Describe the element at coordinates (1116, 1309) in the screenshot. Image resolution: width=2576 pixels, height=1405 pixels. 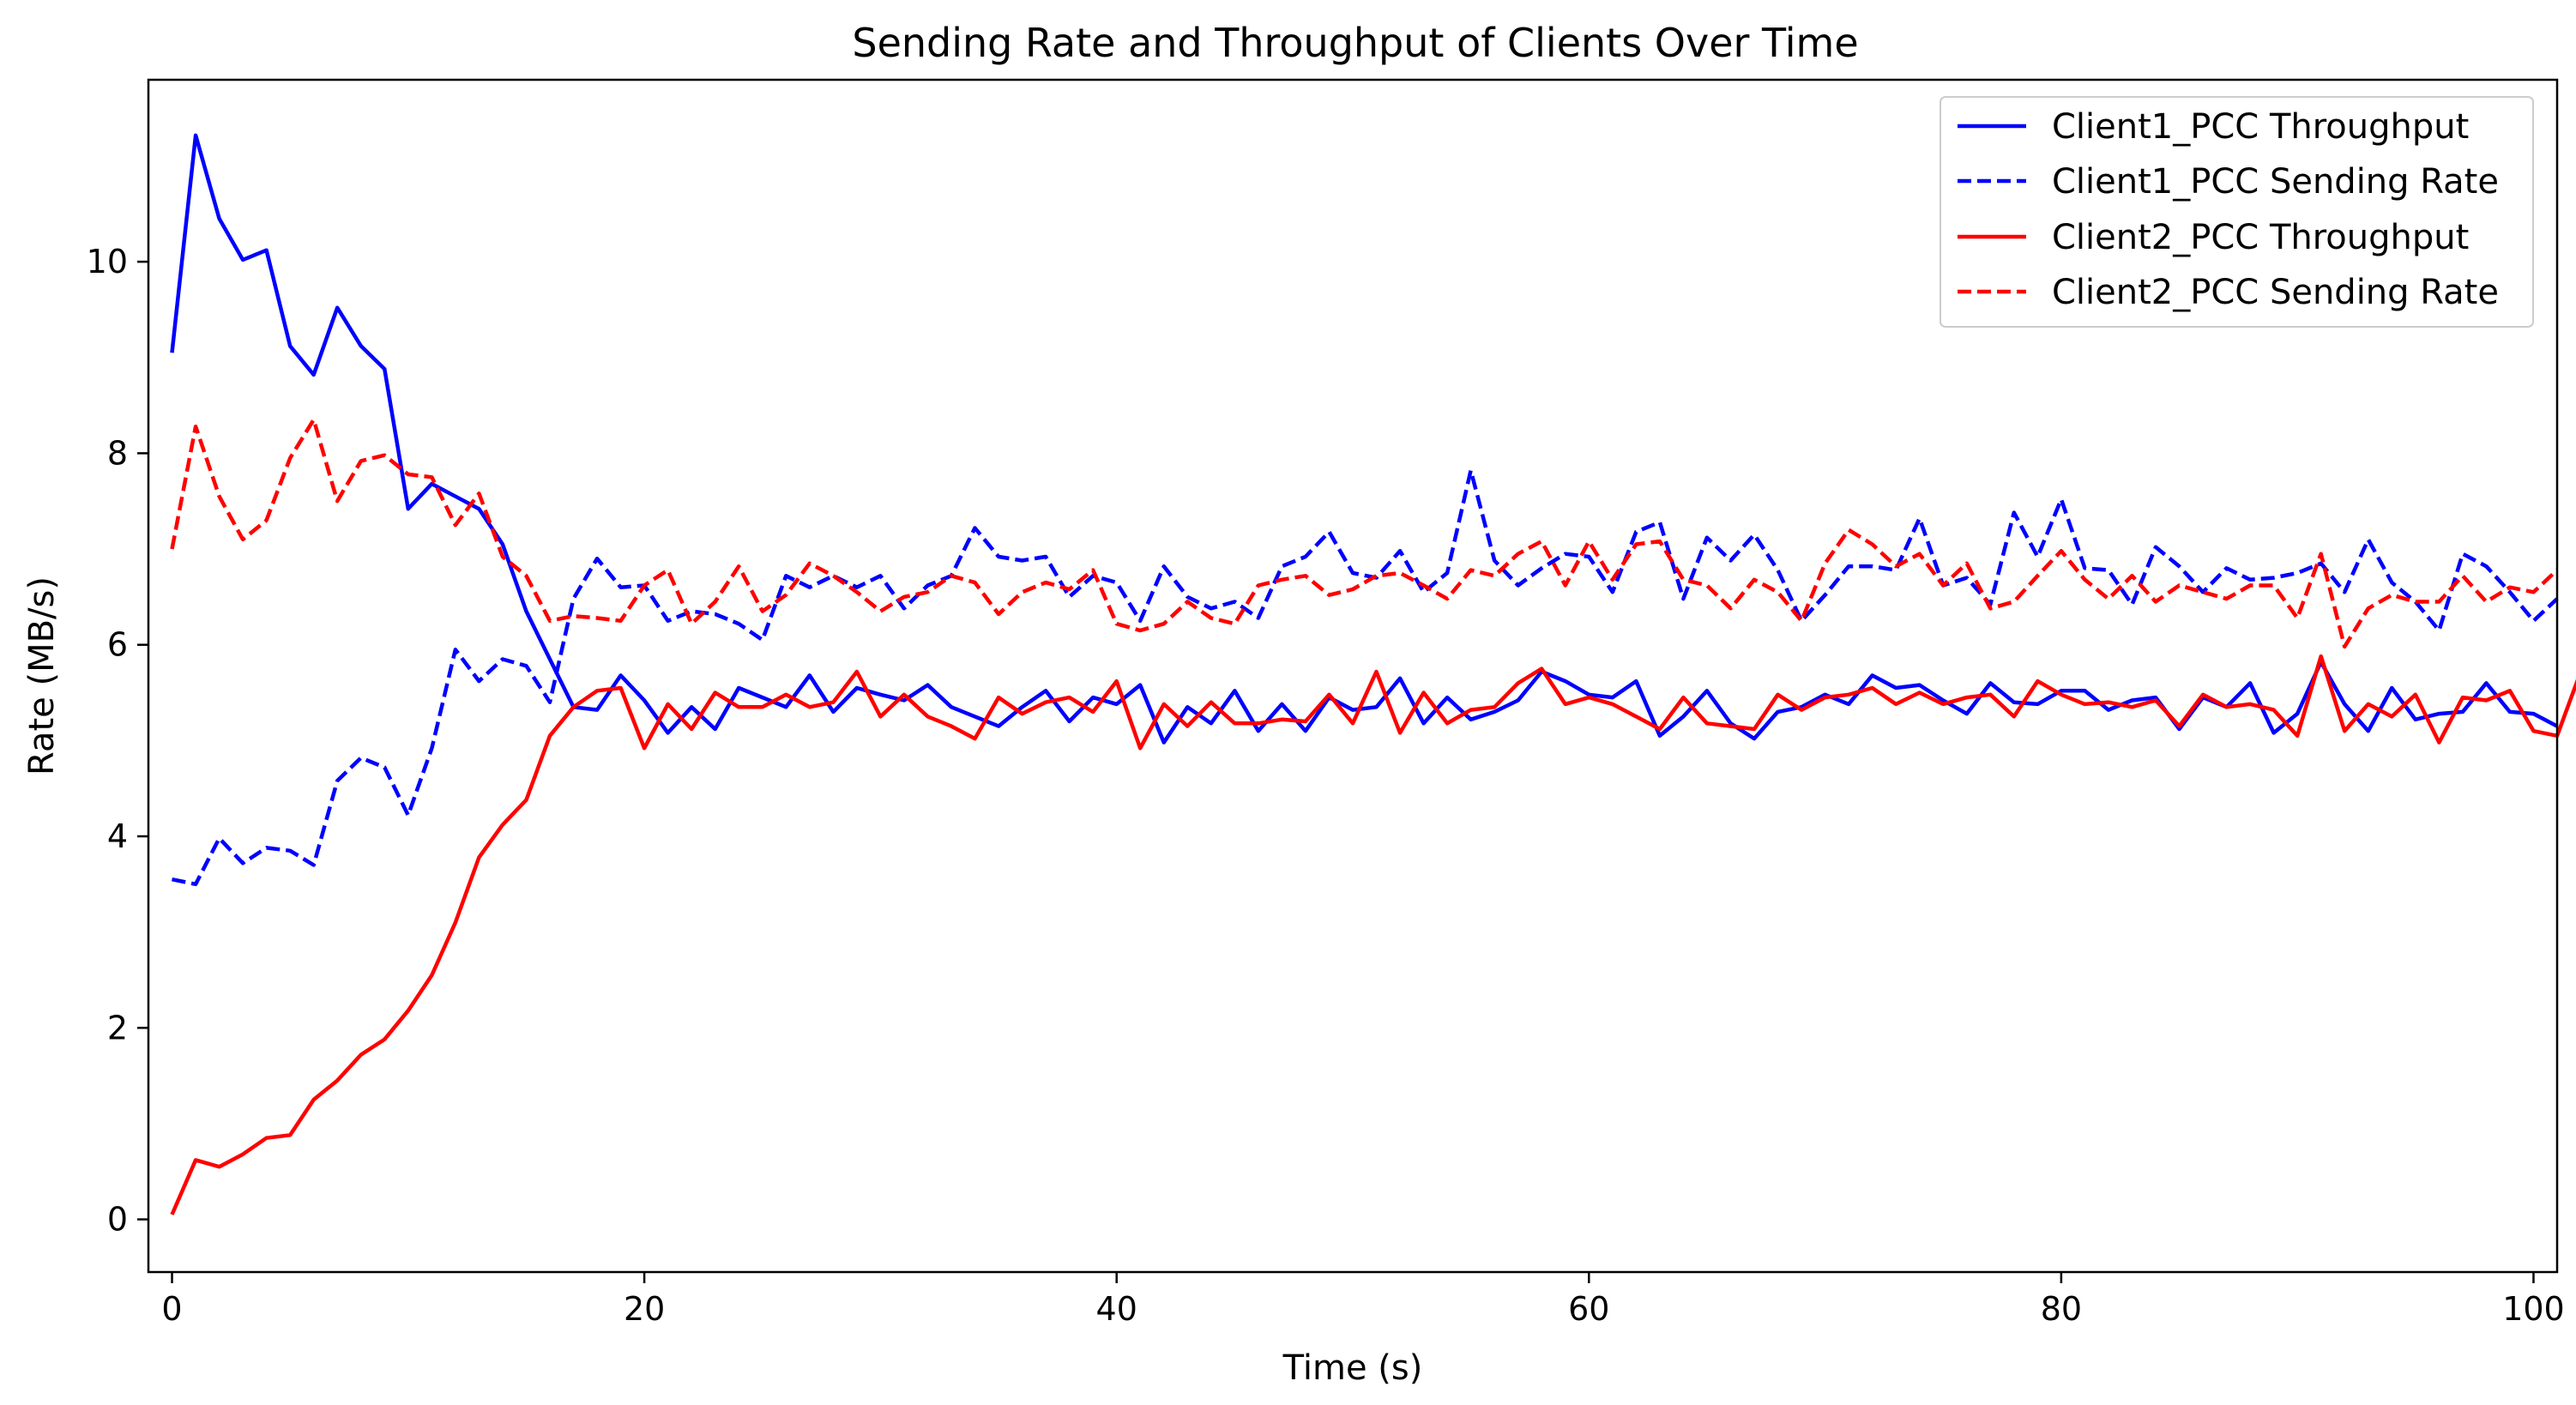
I see `x-tick-label: 40` at that location.